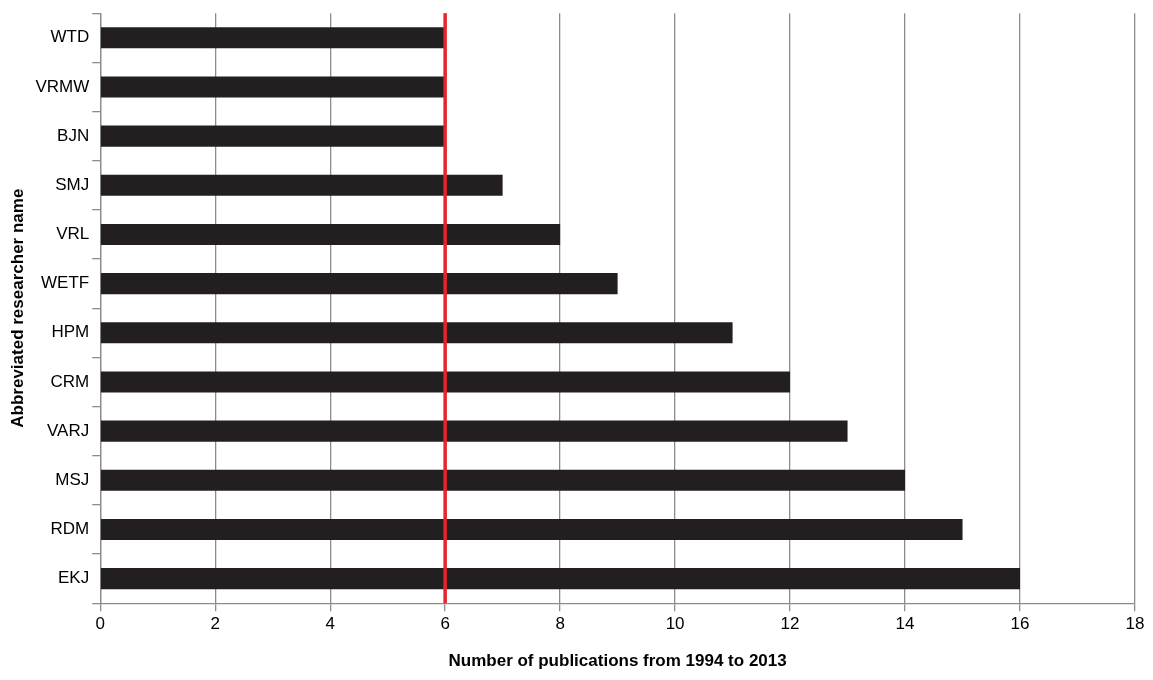 This screenshot has width=1153, height=680. Describe the element at coordinates (675, 624) in the screenshot. I see `x-tick-label: 10` at that location.